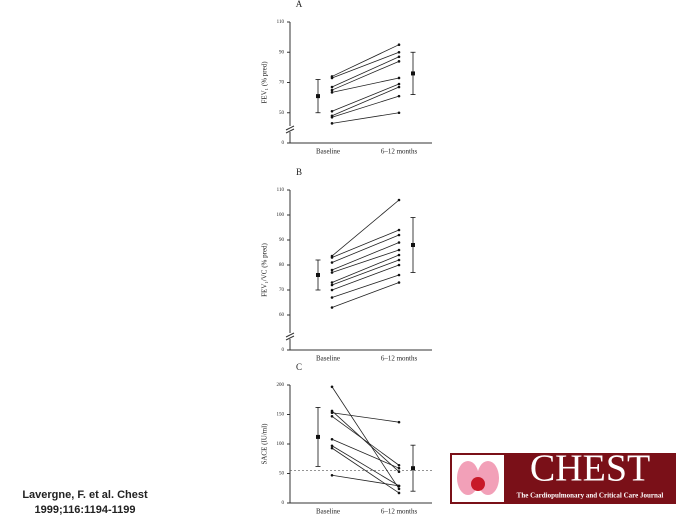 This screenshot has width=689, height=517. What do you see at coordinates (282, 265) in the screenshot?
I see `y-tick-label: 80` at bounding box center [282, 265].